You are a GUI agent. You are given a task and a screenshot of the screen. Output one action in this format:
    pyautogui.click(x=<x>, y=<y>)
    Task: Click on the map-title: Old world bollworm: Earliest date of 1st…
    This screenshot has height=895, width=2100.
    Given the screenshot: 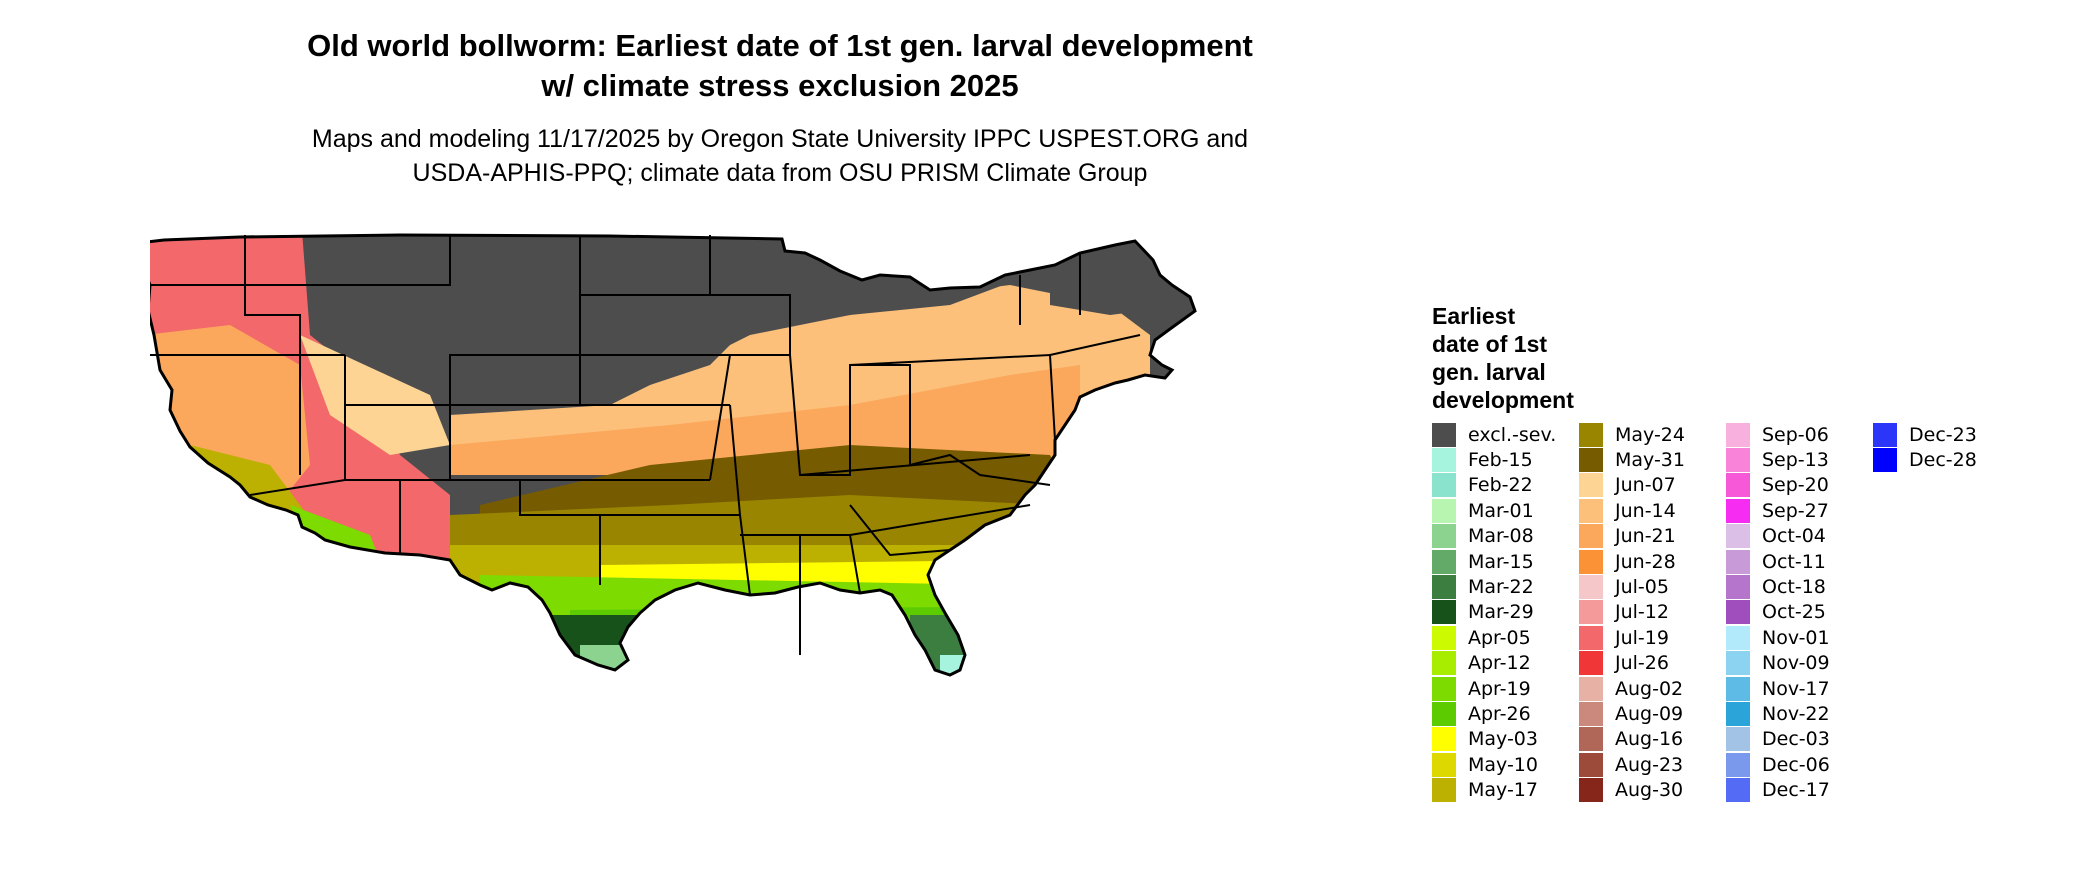 What is the action you would take?
    pyautogui.click(x=780, y=66)
    